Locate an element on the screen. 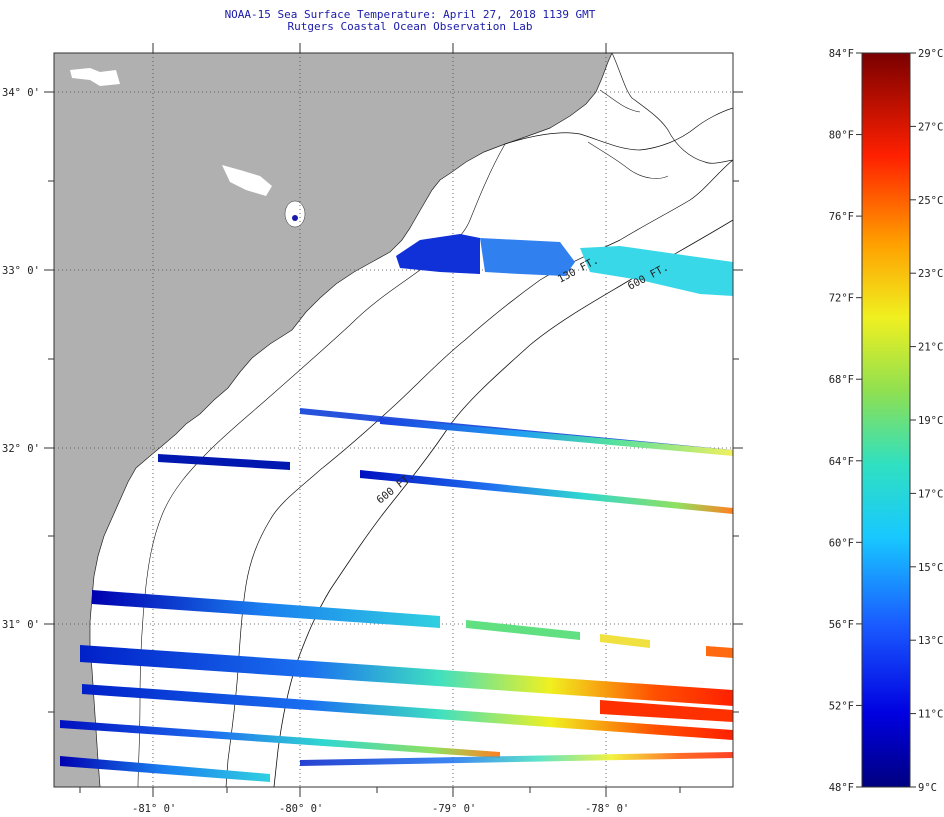 This screenshot has height=817, width=944. land-outline-north is located at coordinates (672, 108).